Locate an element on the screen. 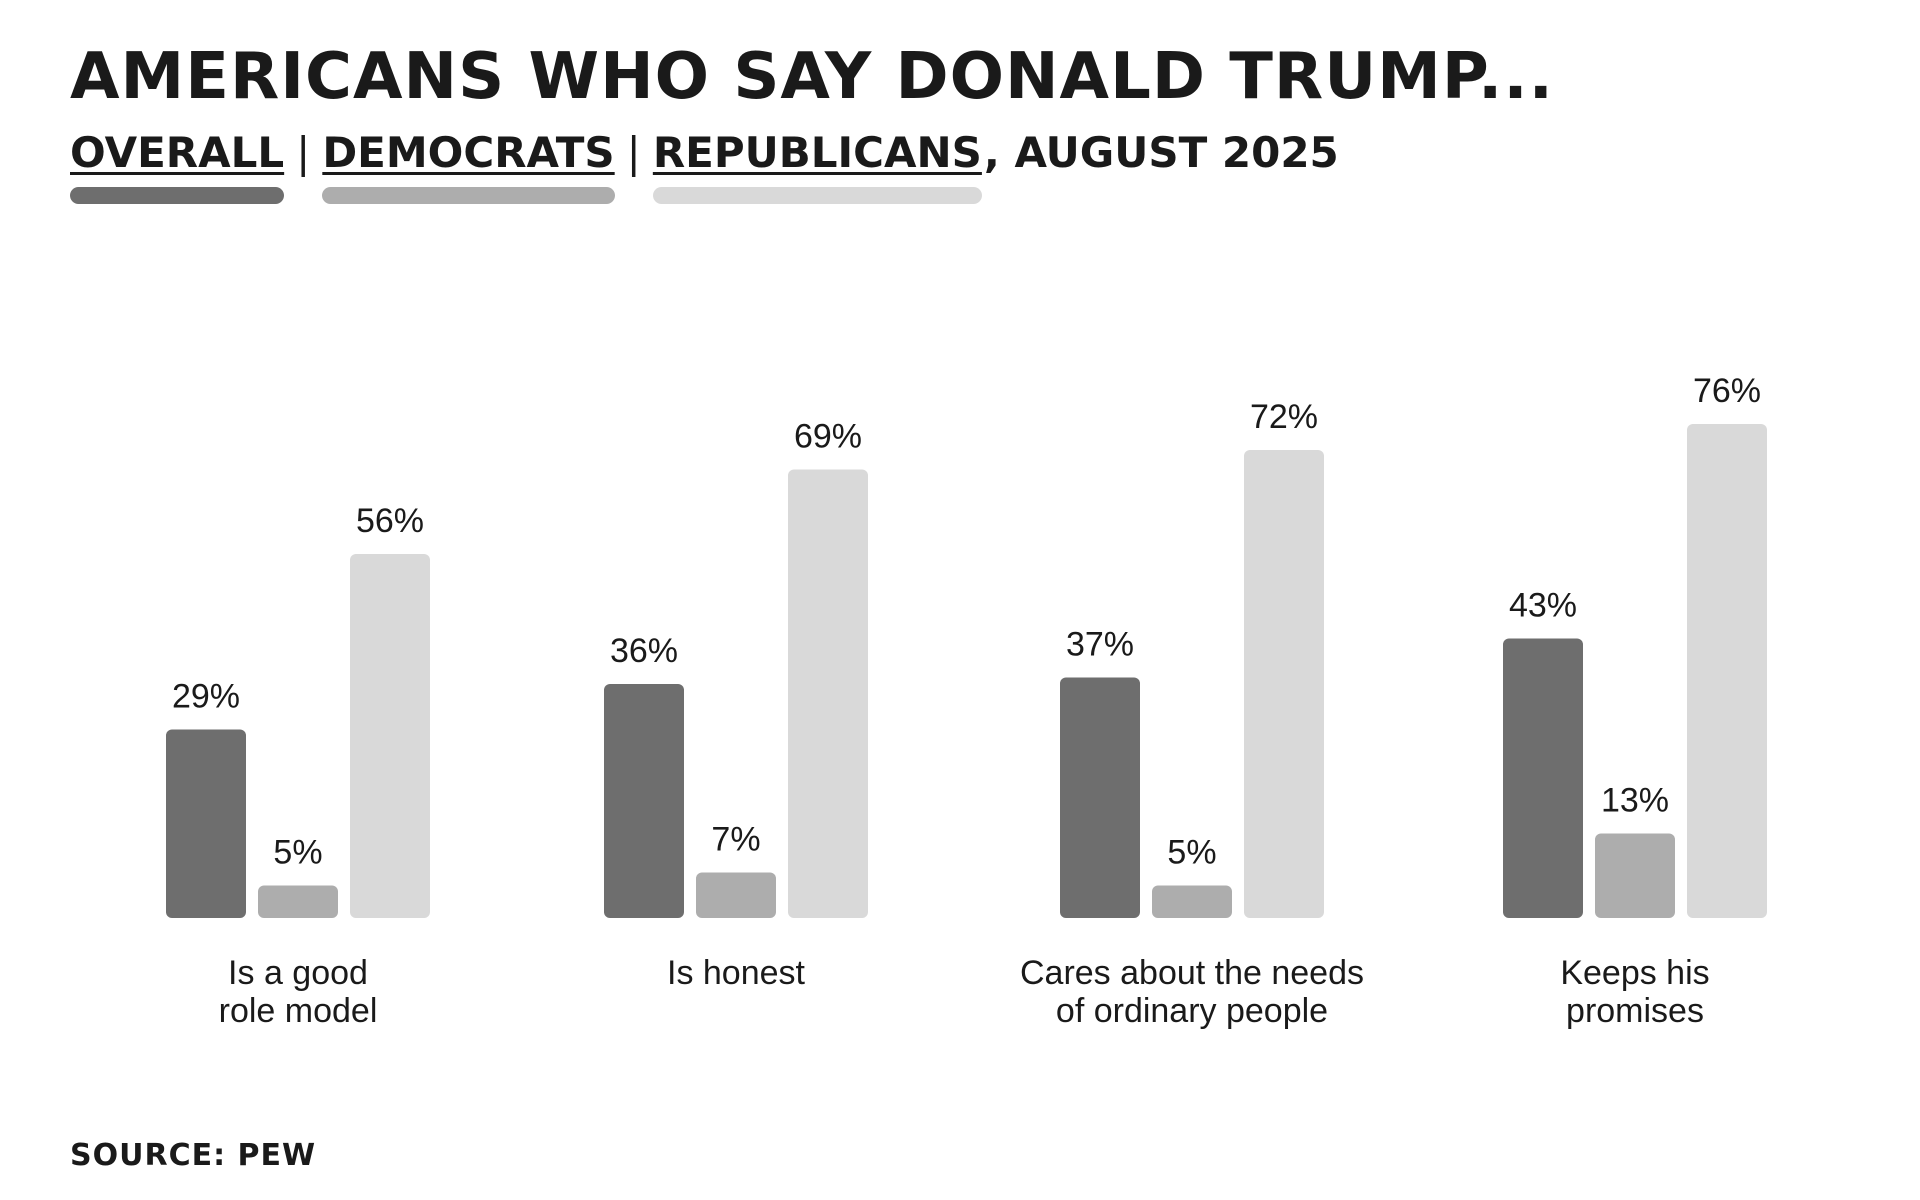 The image size is (1920, 1200). legend-swatch-republicans is located at coordinates (817, 195).